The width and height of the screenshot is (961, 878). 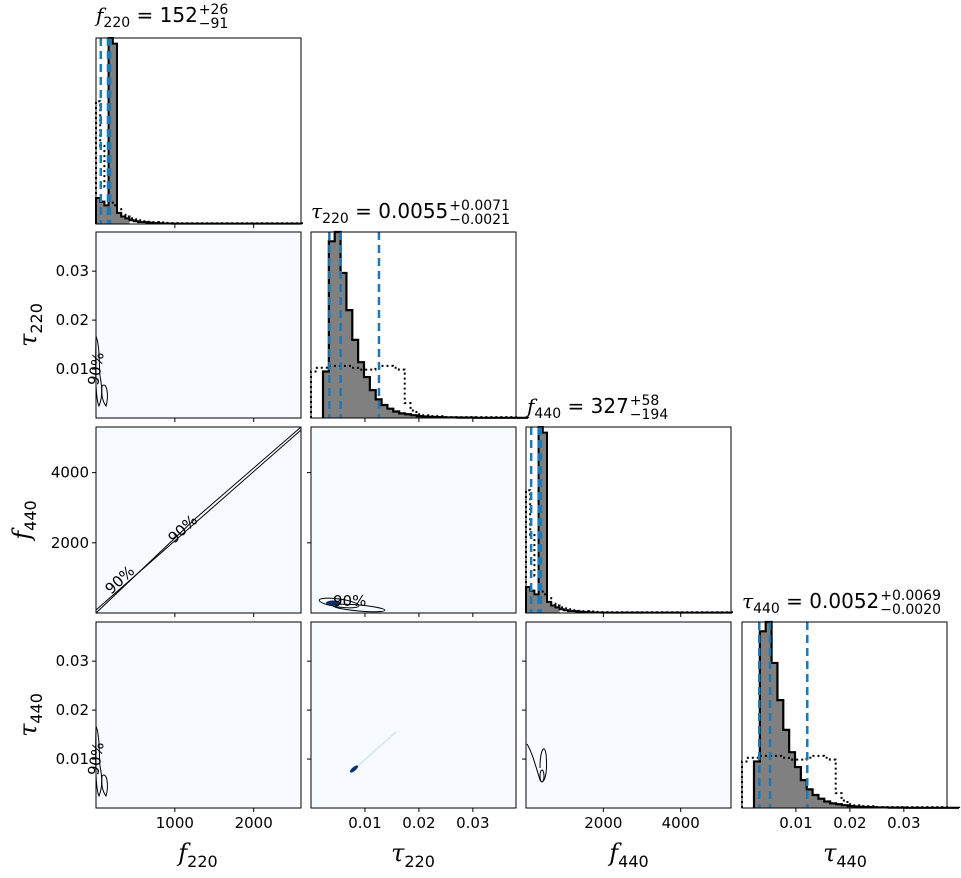 I want to click on ylabel-tau440-text: τ440, so click(x=30, y=715).